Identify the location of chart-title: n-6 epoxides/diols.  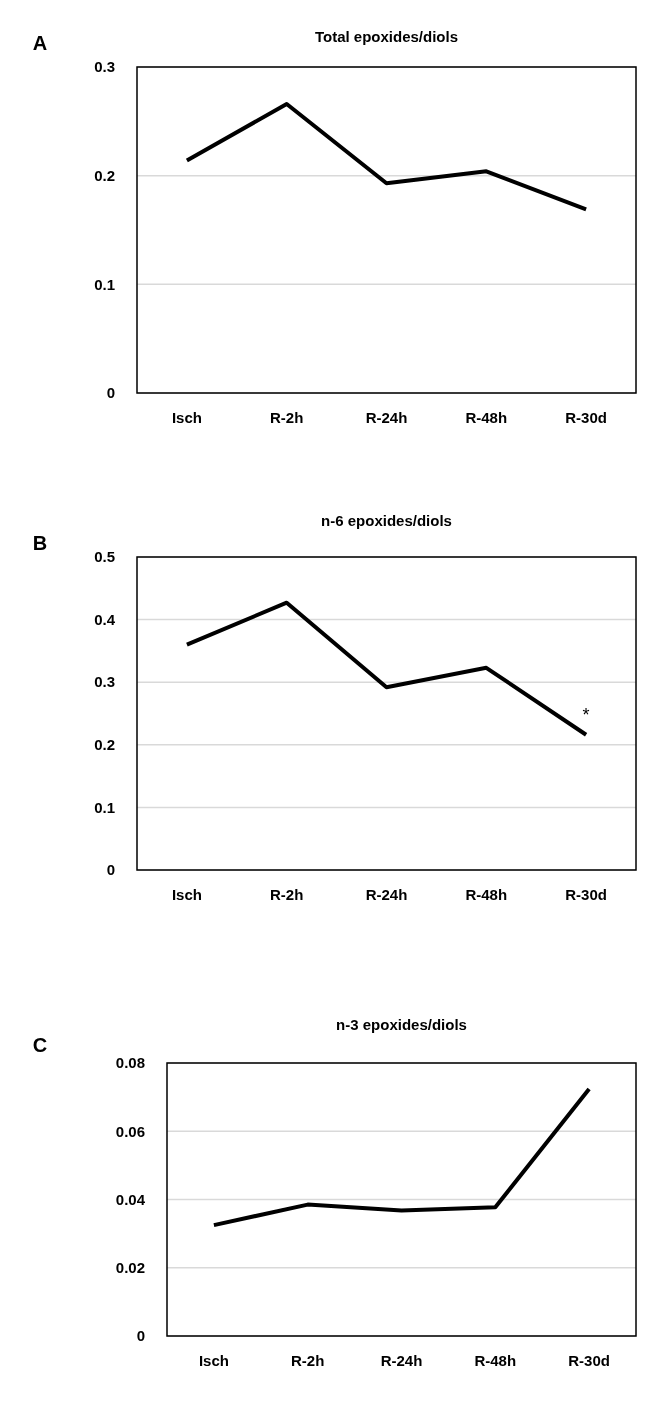
(386, 520).